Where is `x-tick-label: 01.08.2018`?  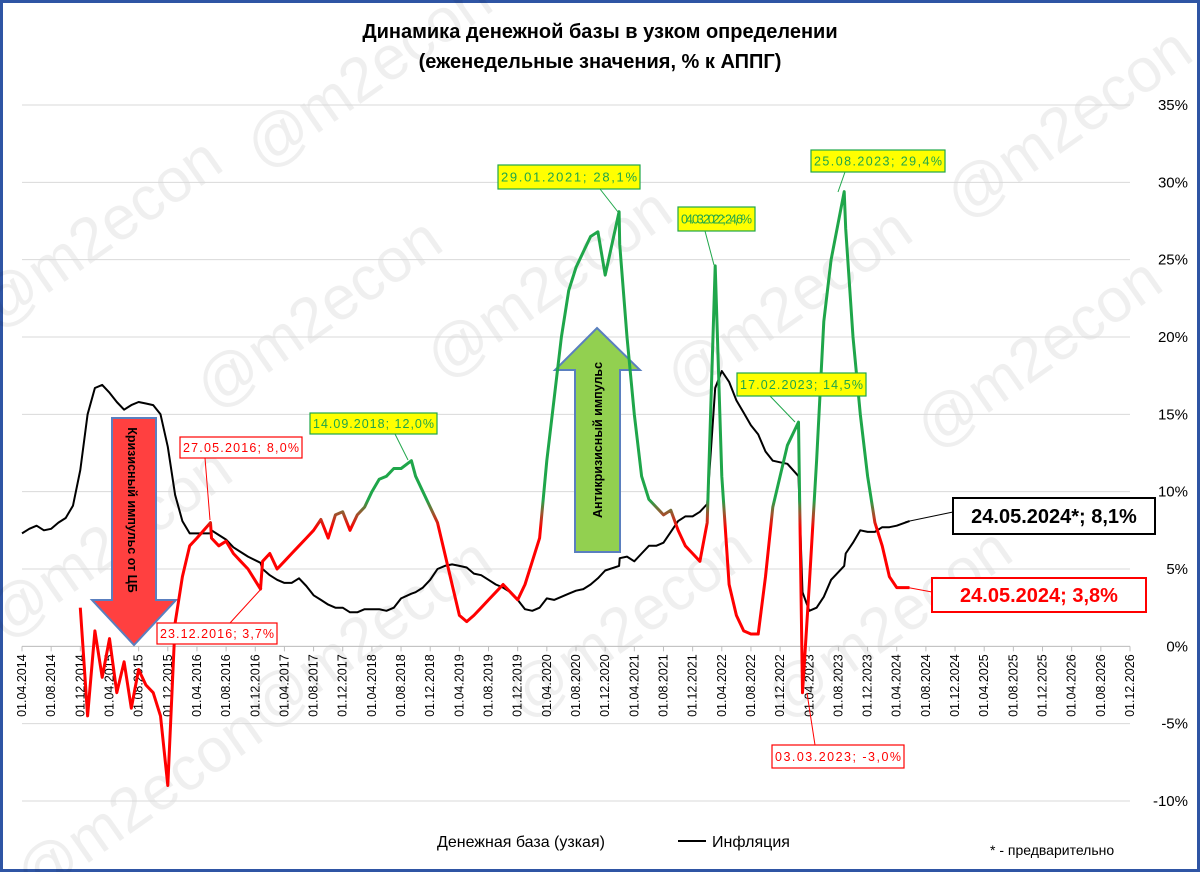
x-tick-label: 01.08.2018 is located at coordinates (401, 685).